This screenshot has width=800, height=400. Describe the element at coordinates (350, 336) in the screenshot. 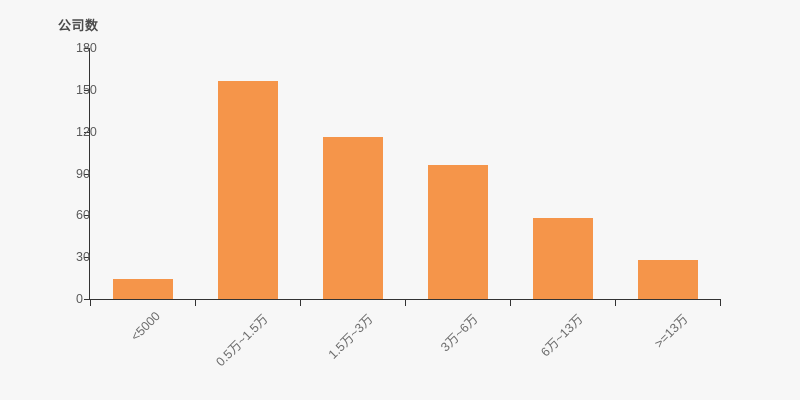

I see `x-axis-tick-label: 1.5万~3万` at that location.